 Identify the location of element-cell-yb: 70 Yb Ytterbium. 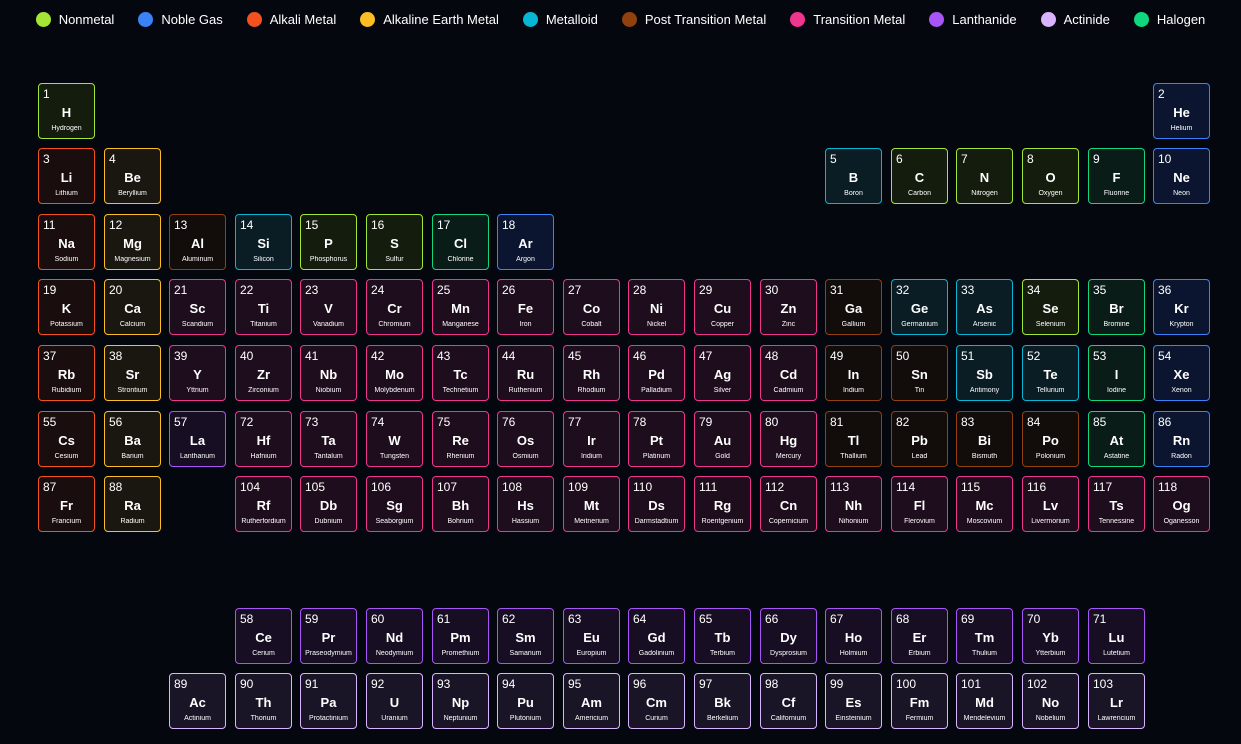
(1050, 636).